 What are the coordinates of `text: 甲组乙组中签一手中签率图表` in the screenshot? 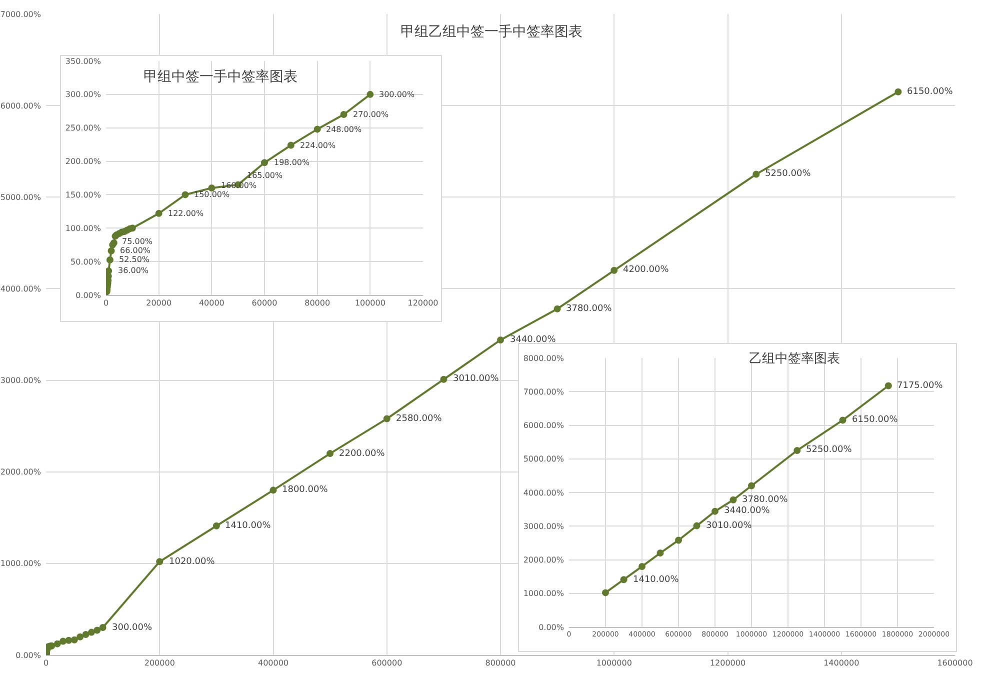 It's located at (491, 32).